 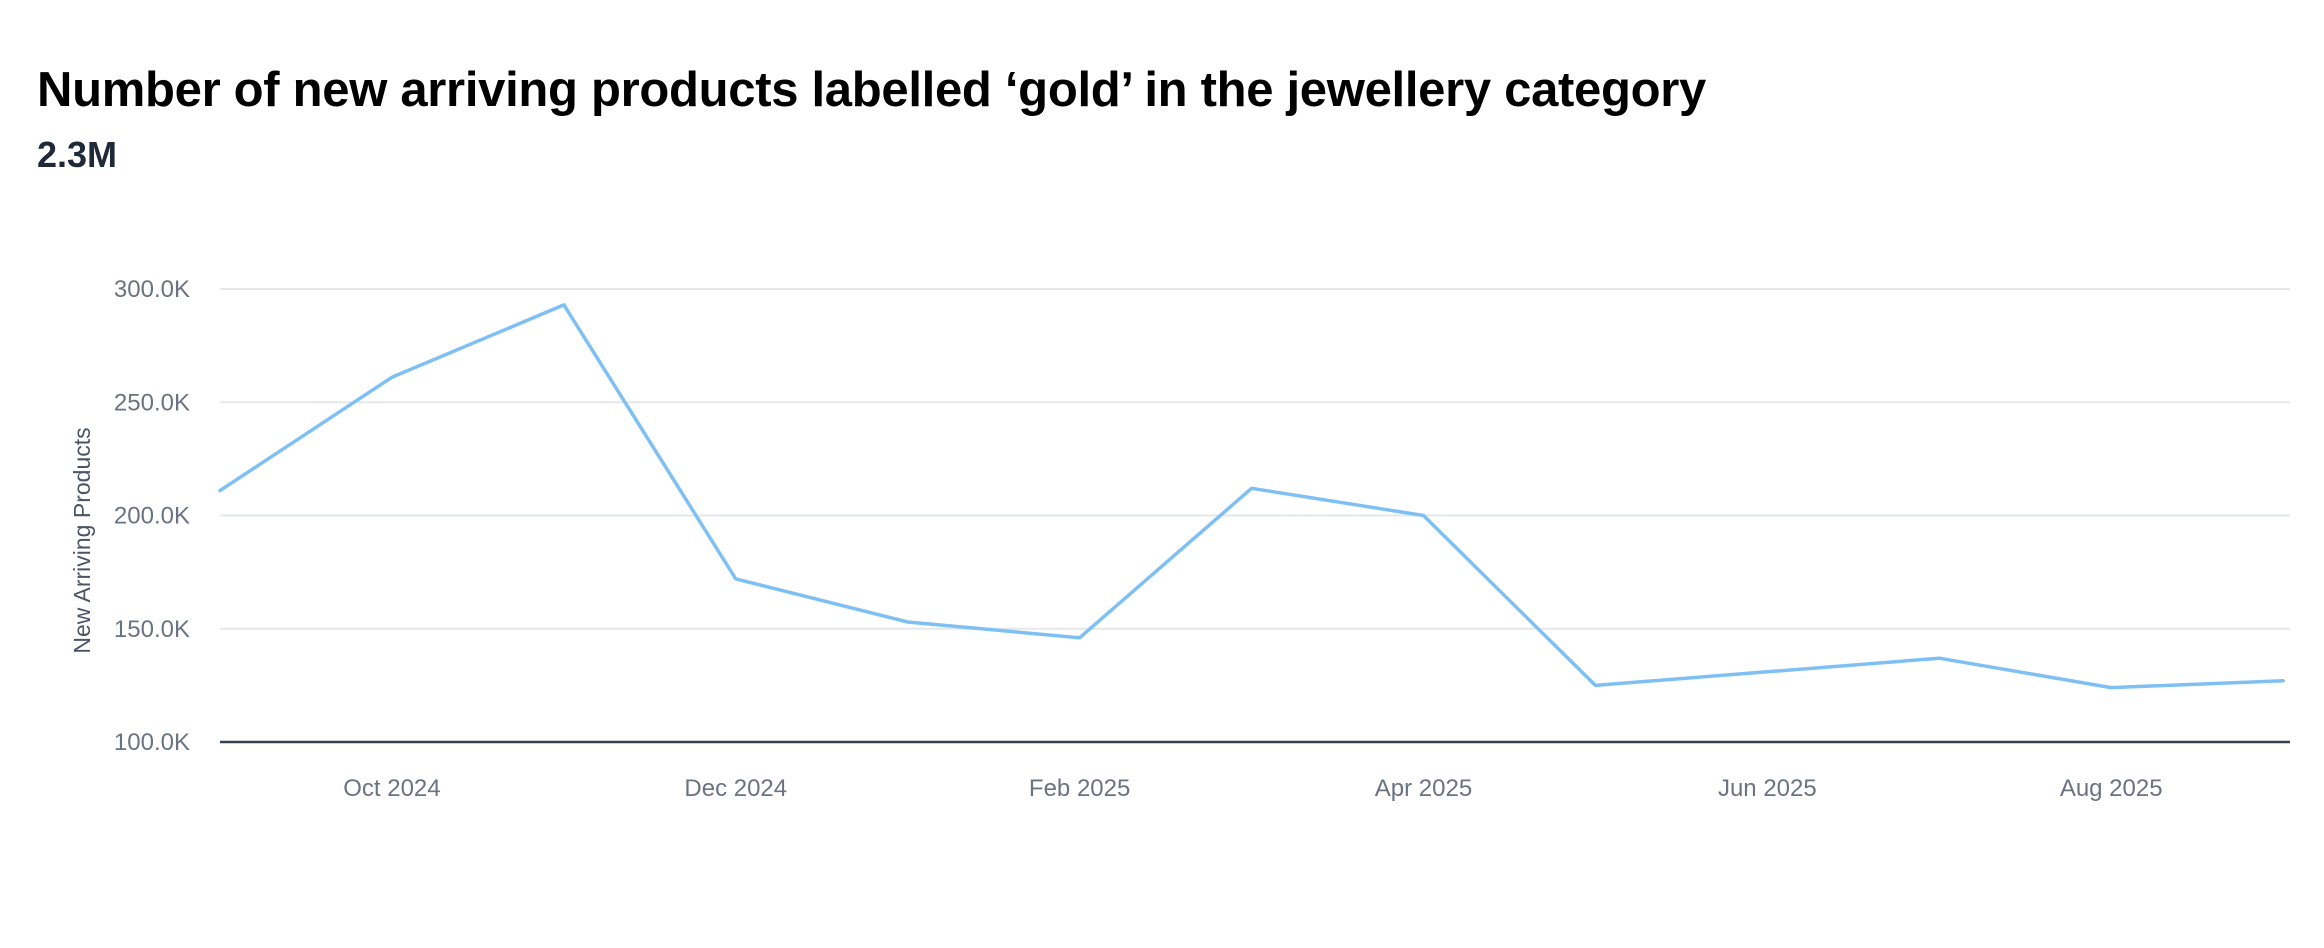 What do you see at coordinates (152, 402) in the screenshot?
I see `y-tick-label: 250.0K` at bounding box center [152, 402].